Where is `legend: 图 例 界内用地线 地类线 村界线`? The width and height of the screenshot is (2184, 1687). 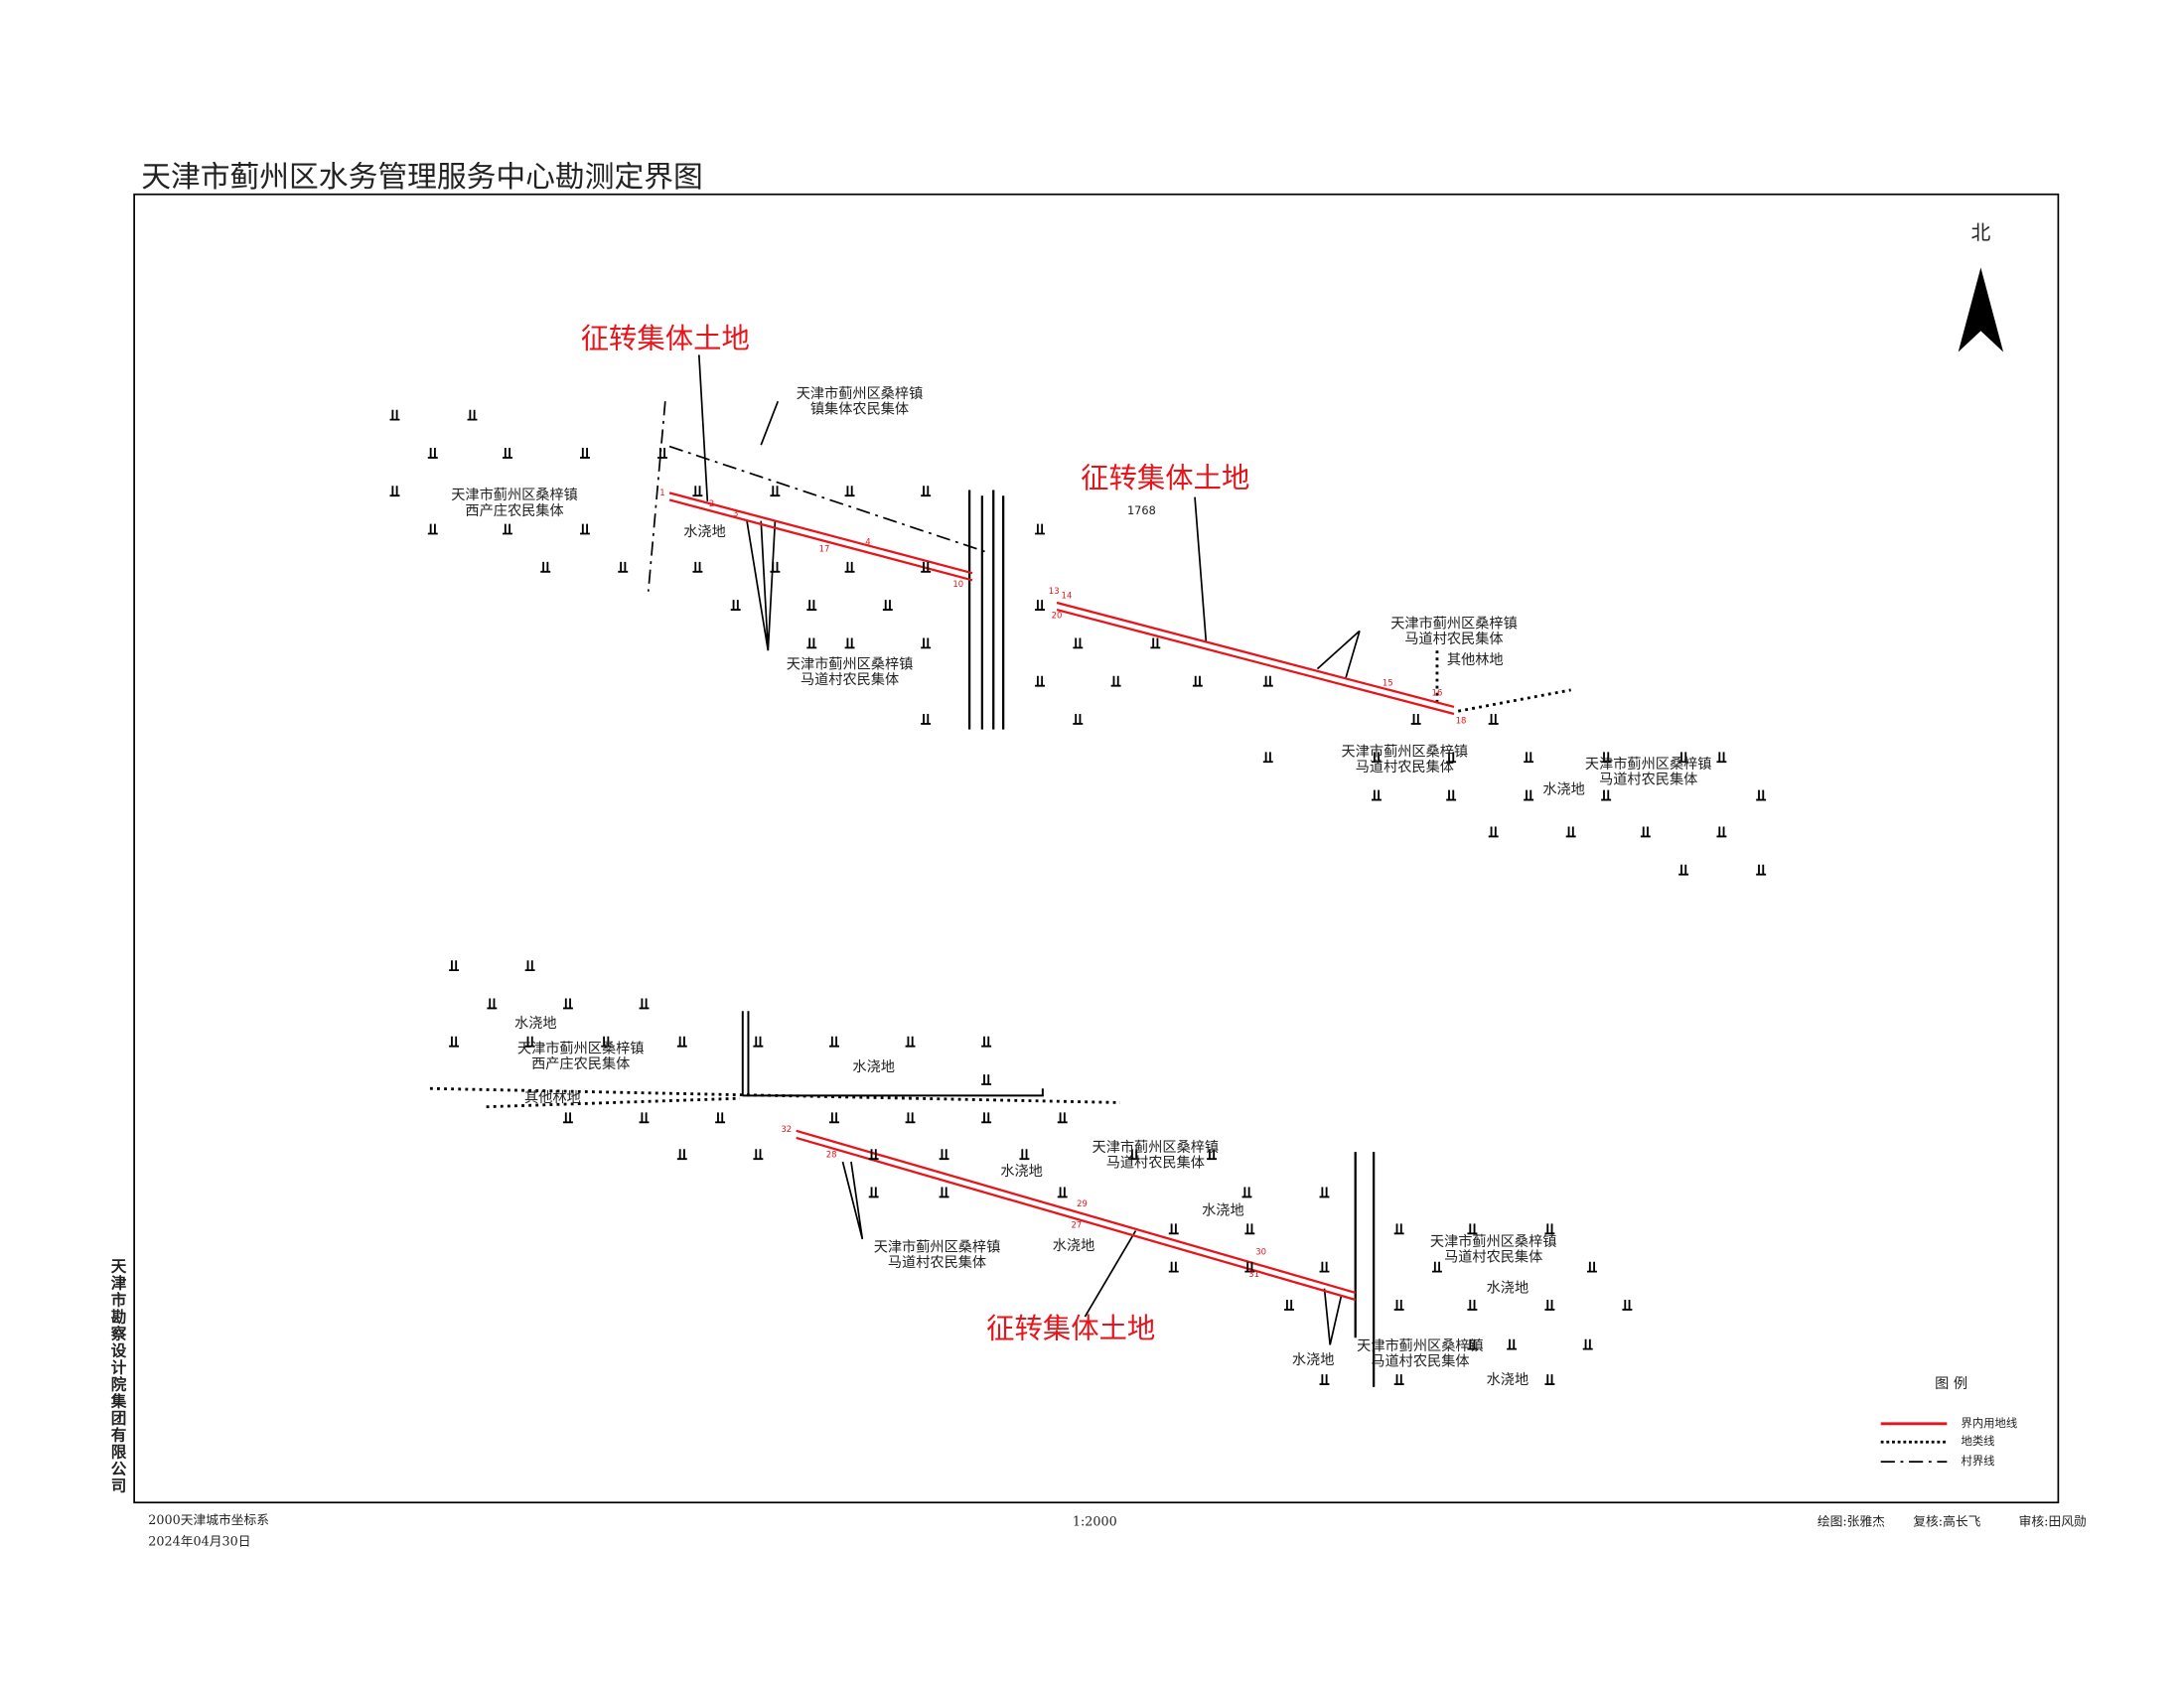
legend: 图 例 界内用地线 地类线 村界线 is located at coordinates (1948, 1422).